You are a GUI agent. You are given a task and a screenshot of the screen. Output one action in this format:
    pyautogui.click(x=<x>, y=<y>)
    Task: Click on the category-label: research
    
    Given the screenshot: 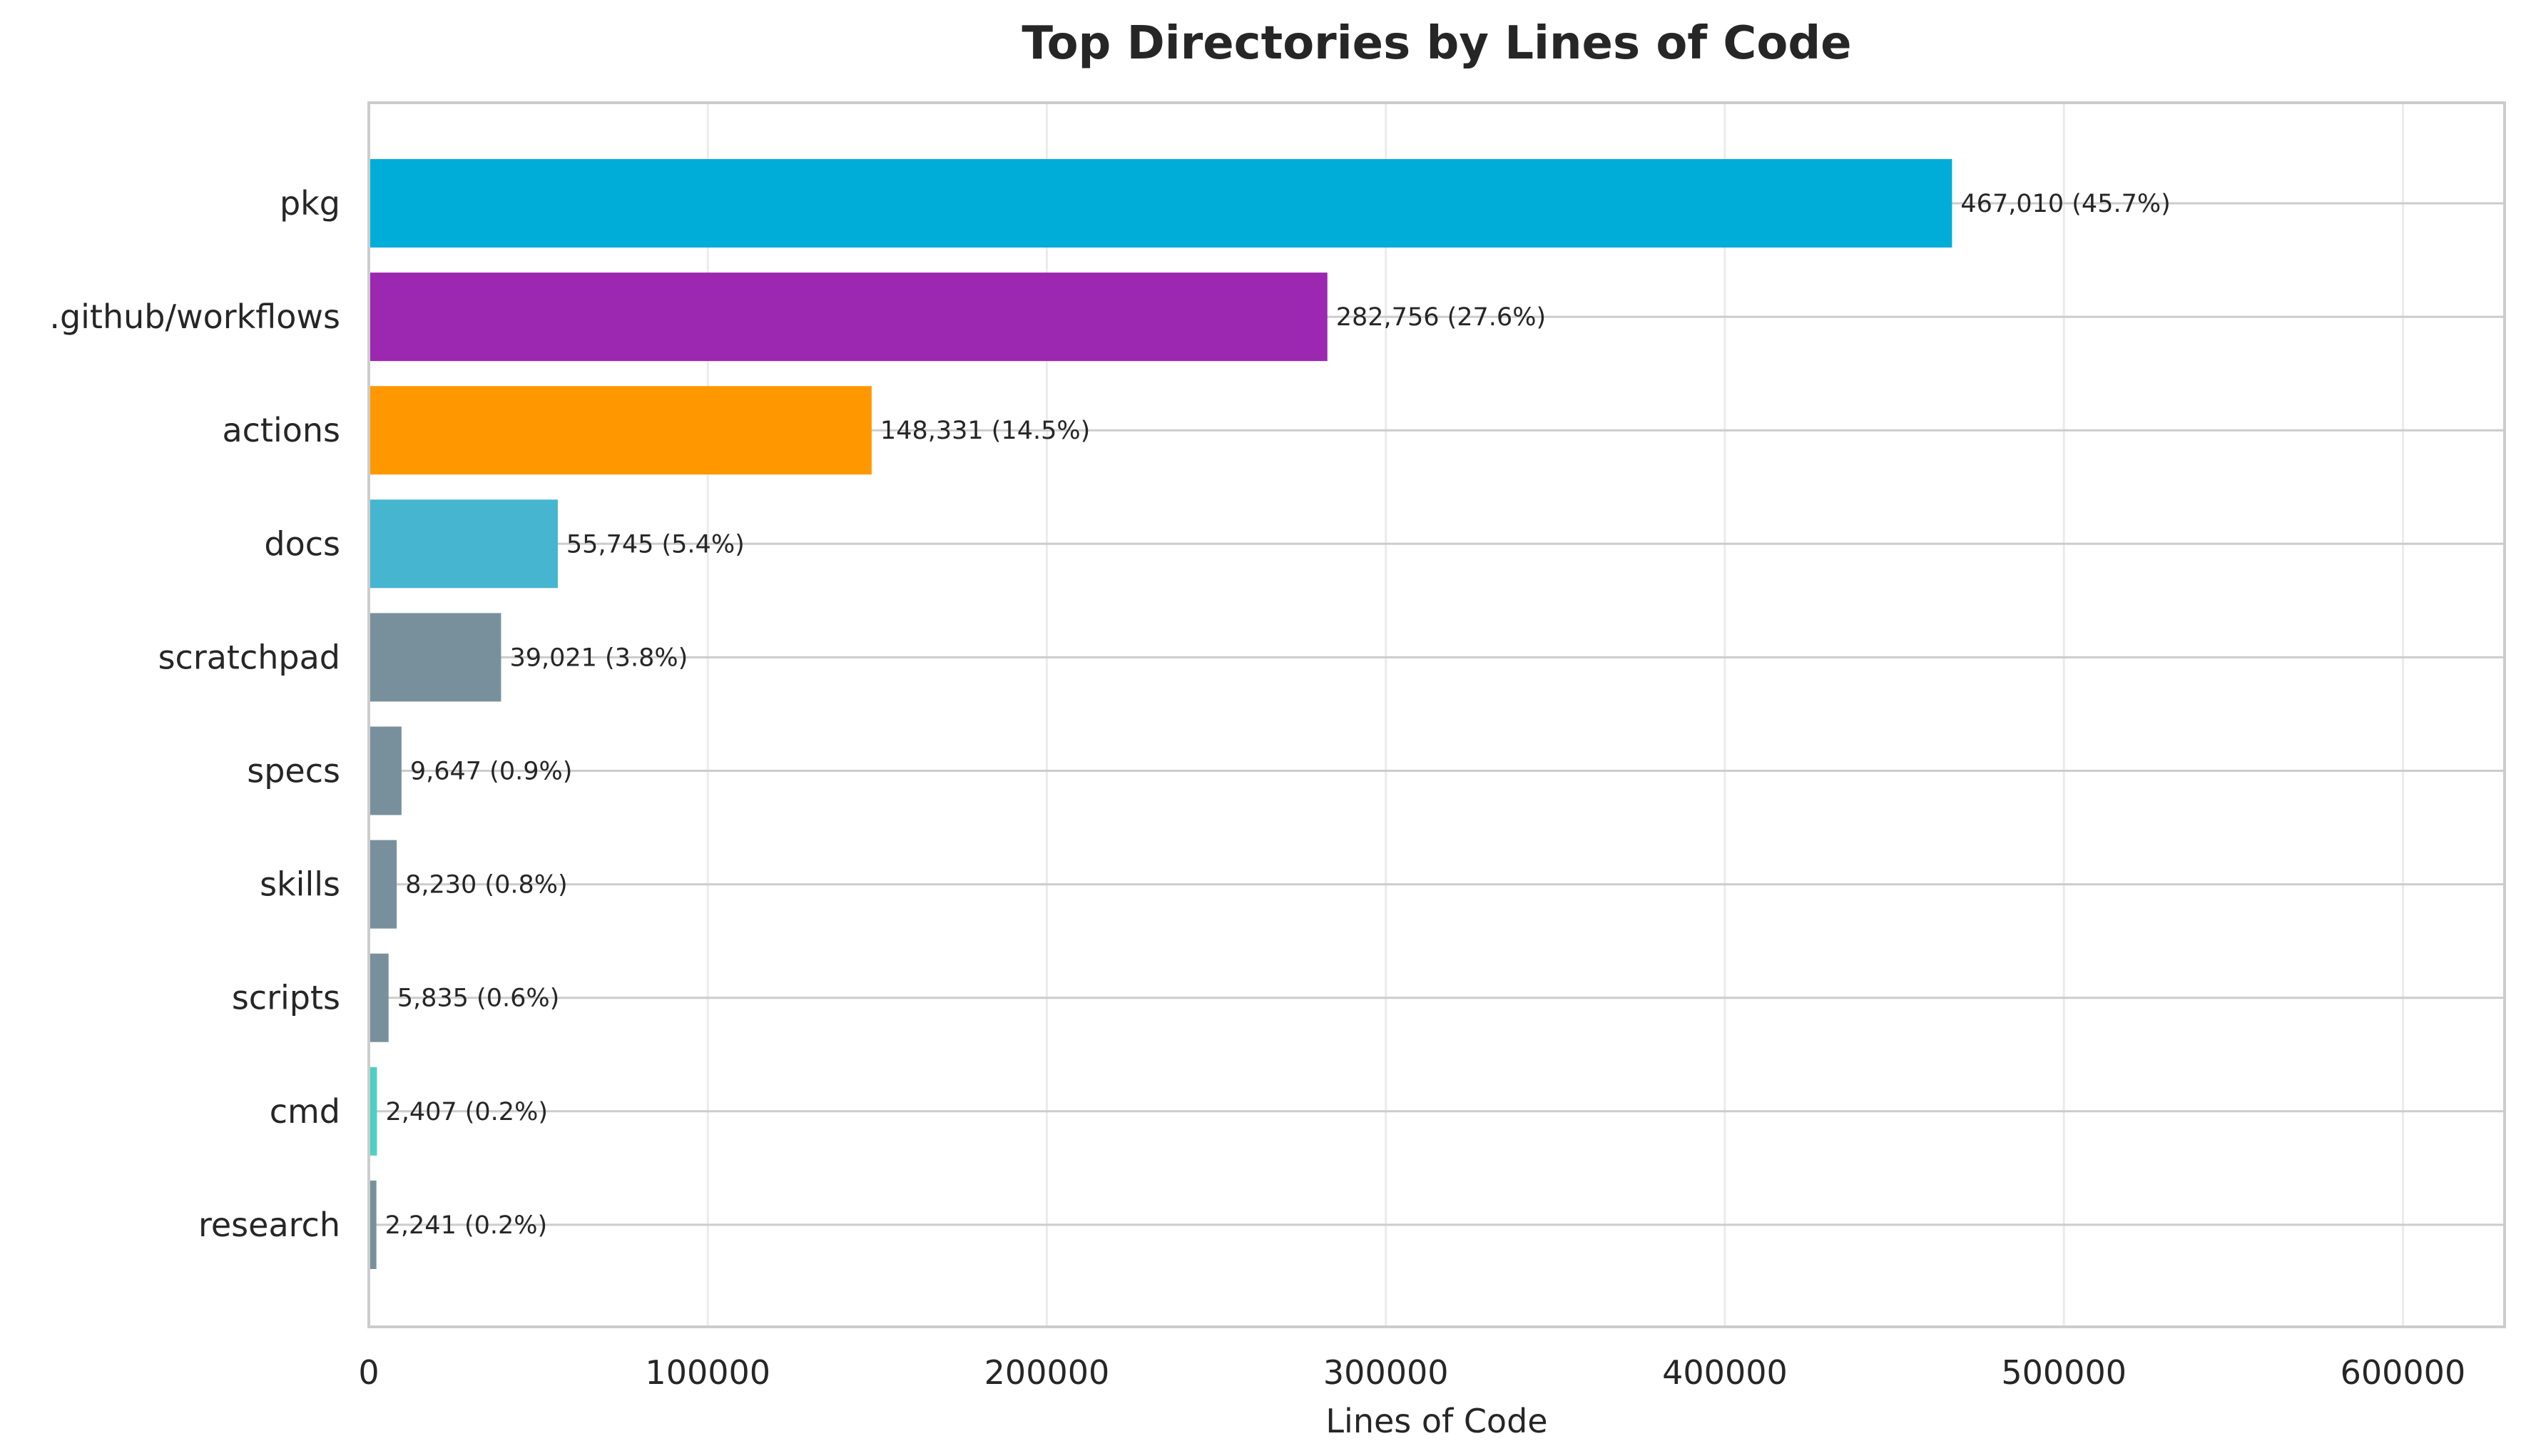 What is the action you would take?
    pyautogui.click(x=269, y=1225)
    